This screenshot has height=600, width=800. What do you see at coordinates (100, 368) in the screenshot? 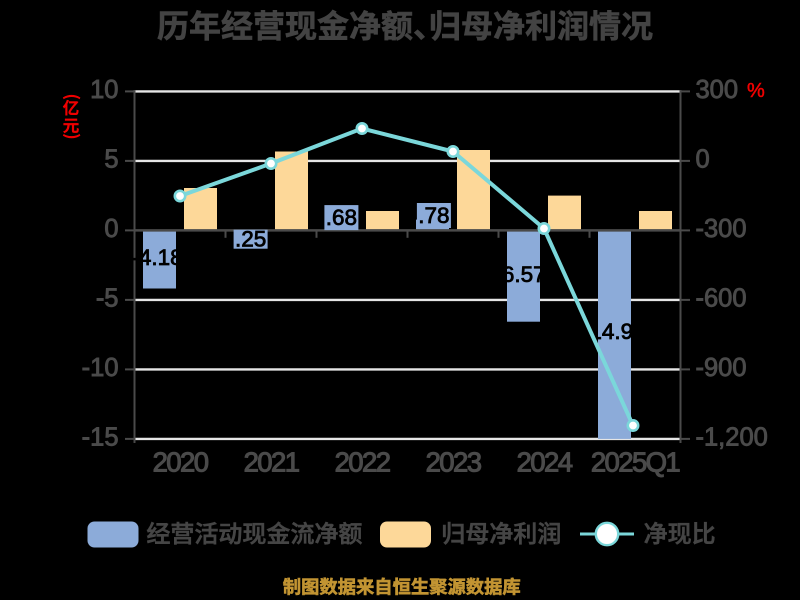
I see `svg-text: -10` at bounding box center [100, 368].